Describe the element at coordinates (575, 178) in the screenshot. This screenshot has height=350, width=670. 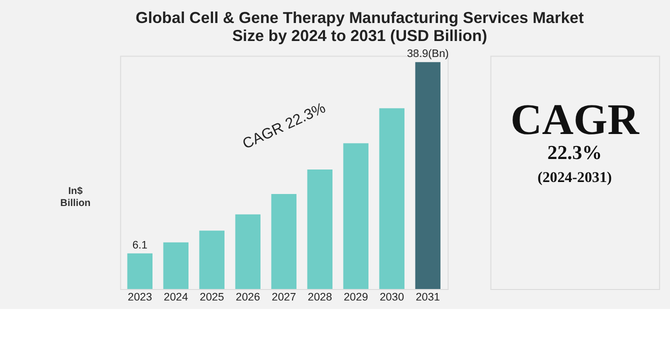
I see `text: (2024-2031)` at that location.